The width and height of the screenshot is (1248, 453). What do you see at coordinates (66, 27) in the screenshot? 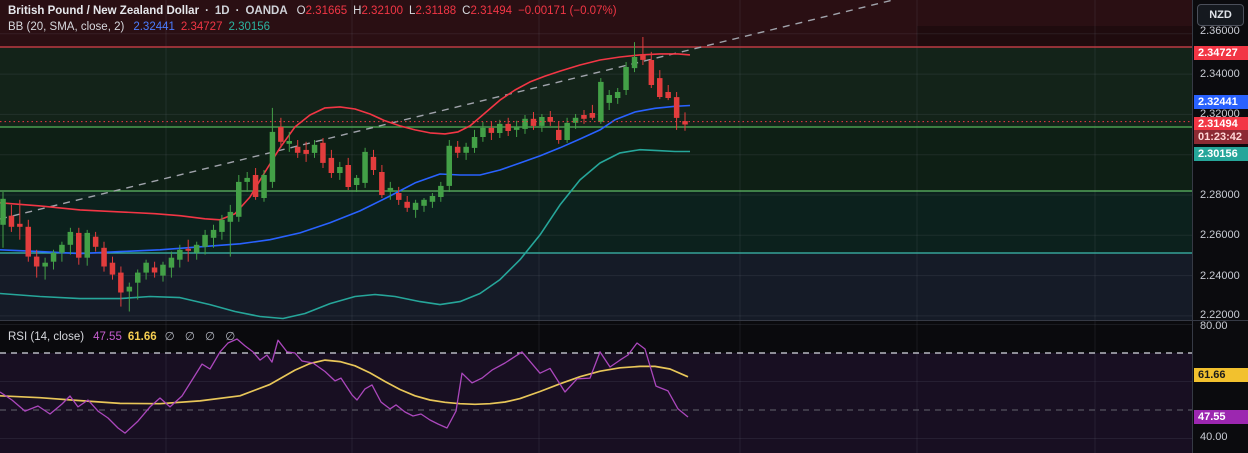
I see `bb-indicator-title: BB (20, SMA, close, 2)` at bounding box center [66, 27].